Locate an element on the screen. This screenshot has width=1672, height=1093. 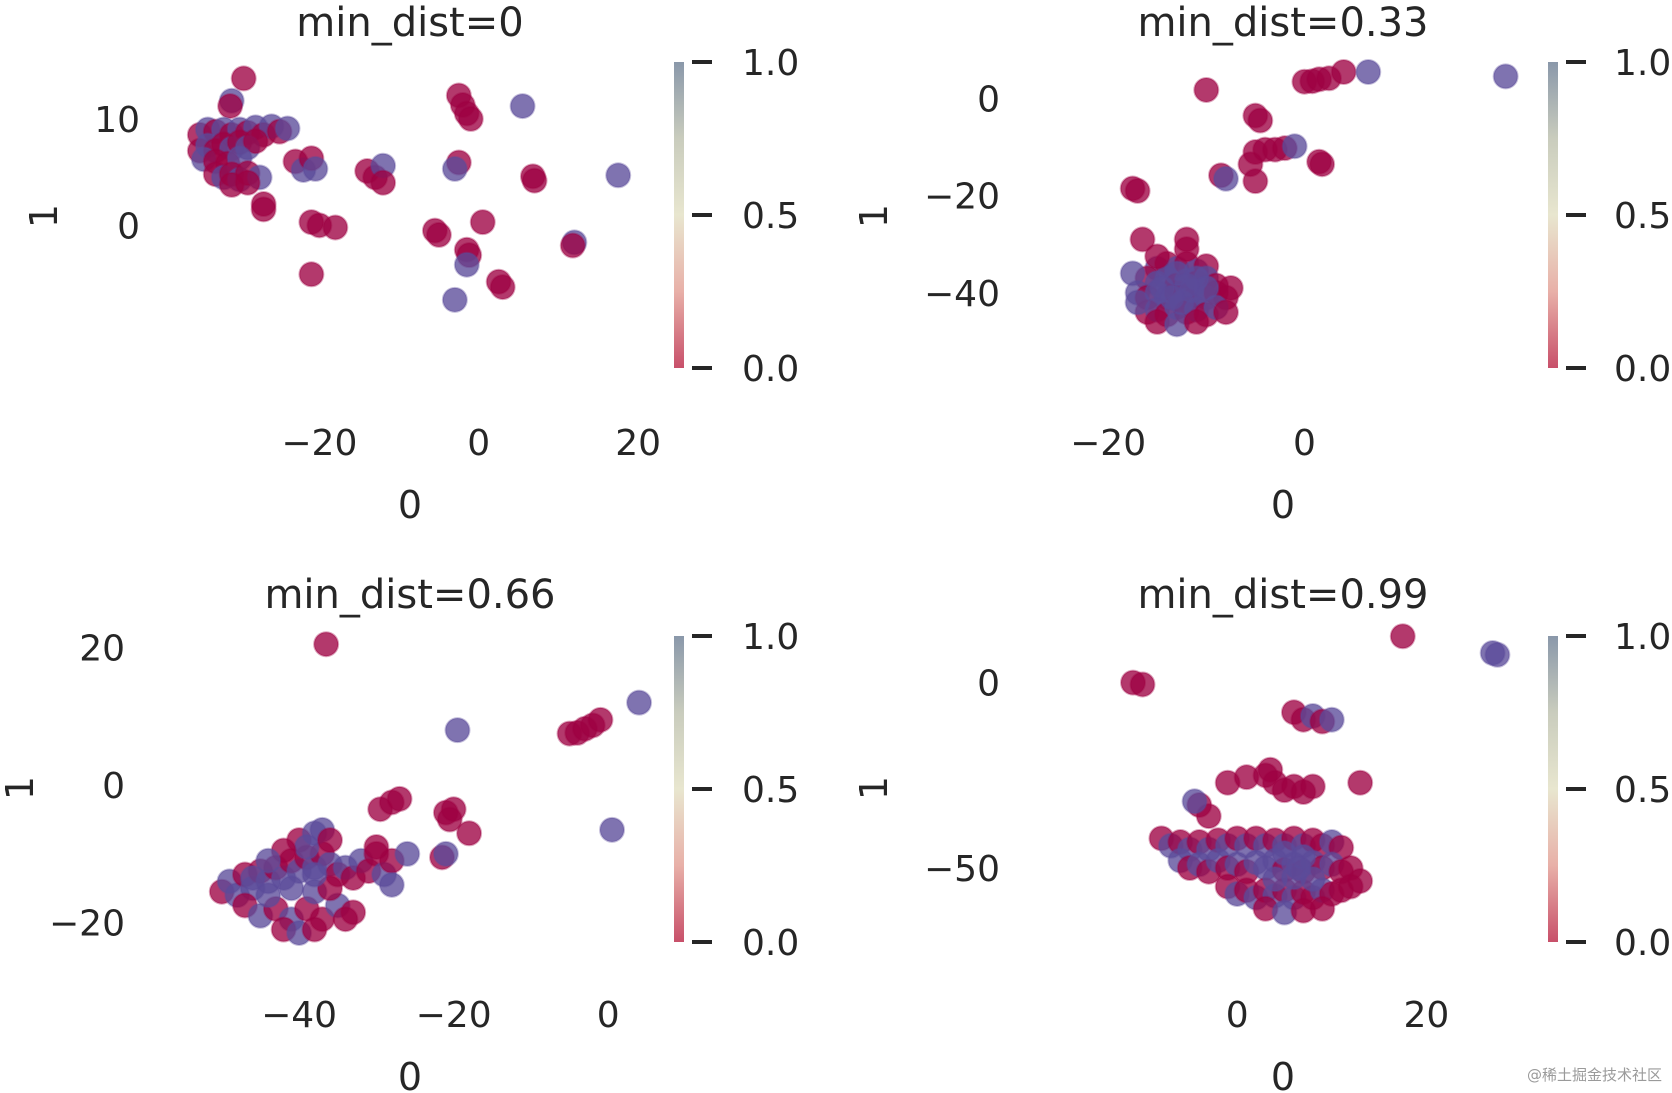
panel-2-points is located at coordinates (1319, 198).